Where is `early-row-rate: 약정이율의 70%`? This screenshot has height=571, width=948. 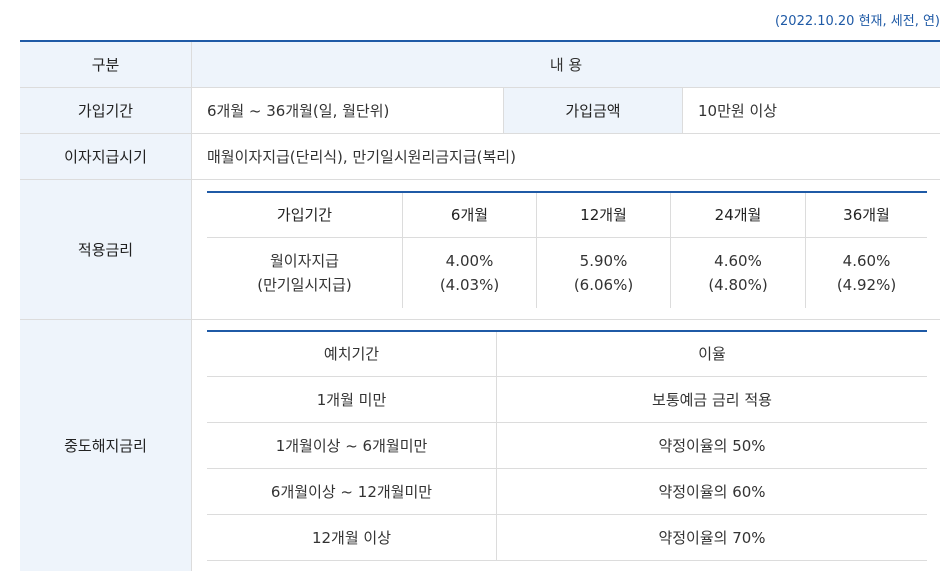 early-row-rate: 약정이율의 70% is located at coordinates (711, 537).